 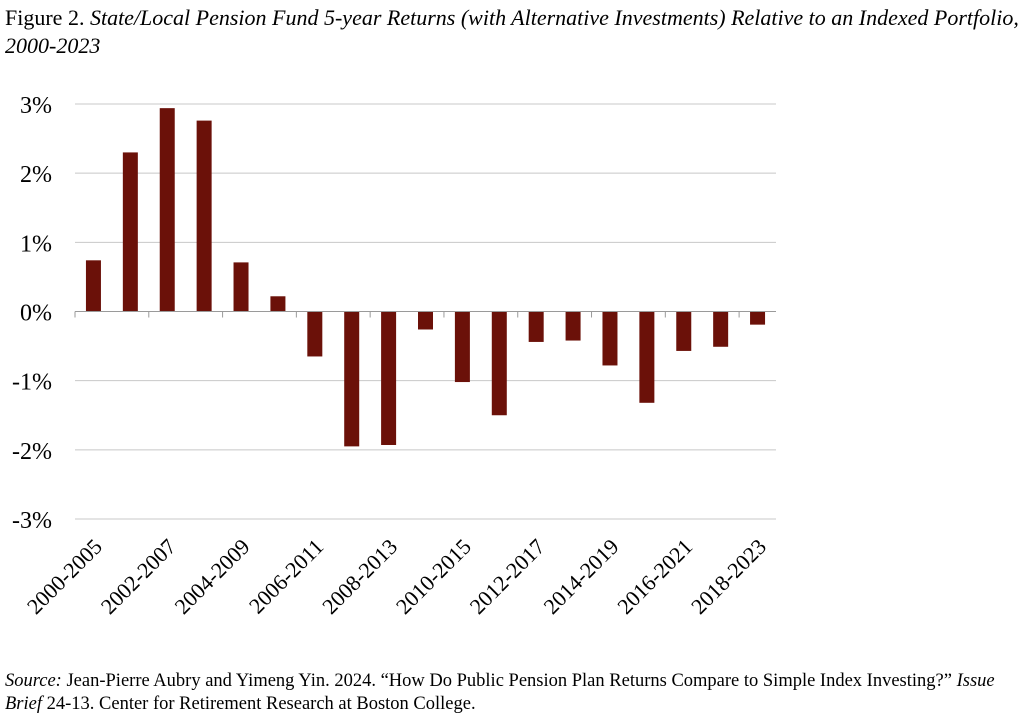 What do you see at coordinates (500, 692) in the screenshot?
I see `source-publication: Issue Brief` at bounding box center [500, 692].